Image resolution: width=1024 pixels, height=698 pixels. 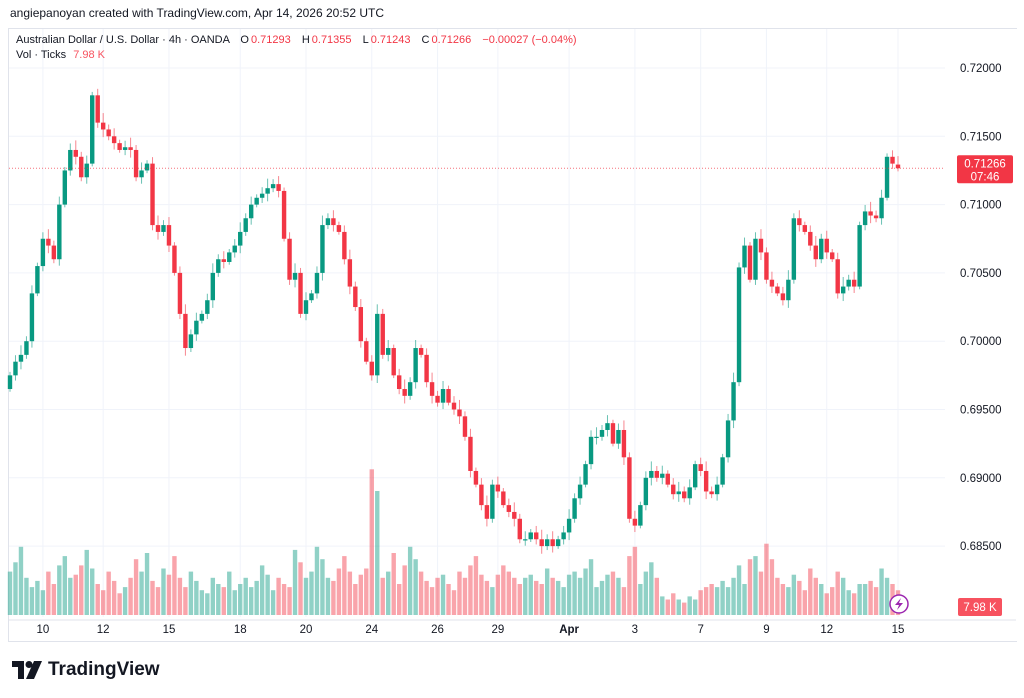 I want to click on volume-indicator-label: Vol · Ticks, so click(x=41, y=55).